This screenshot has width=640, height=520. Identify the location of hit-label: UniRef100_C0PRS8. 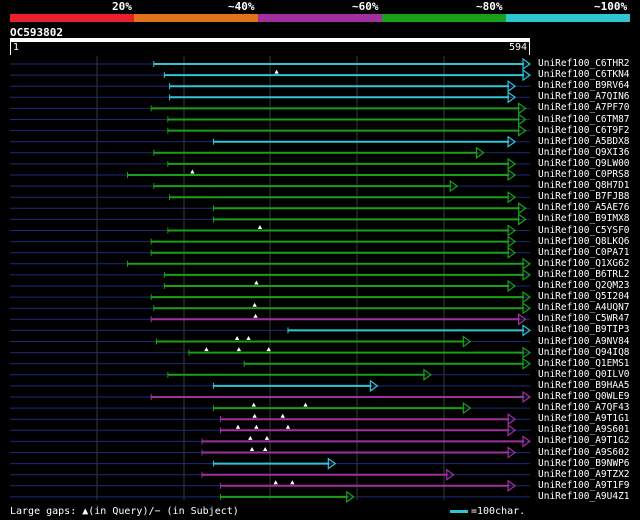
(584, 174).